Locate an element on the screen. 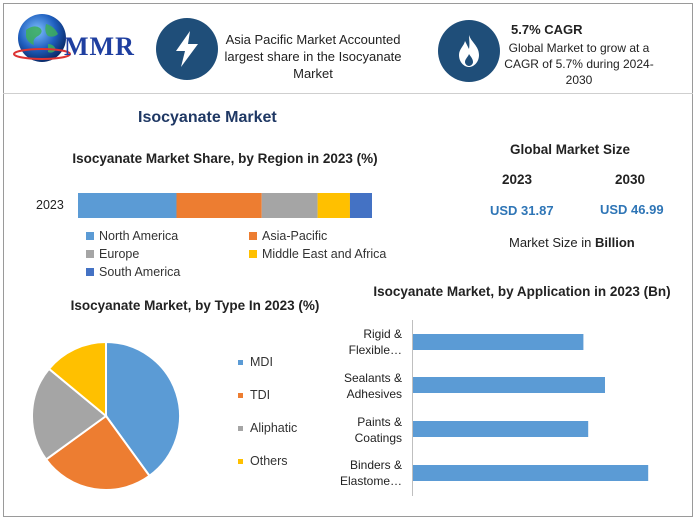  lightning-bolt-icon is located at coordinates (187, 49).